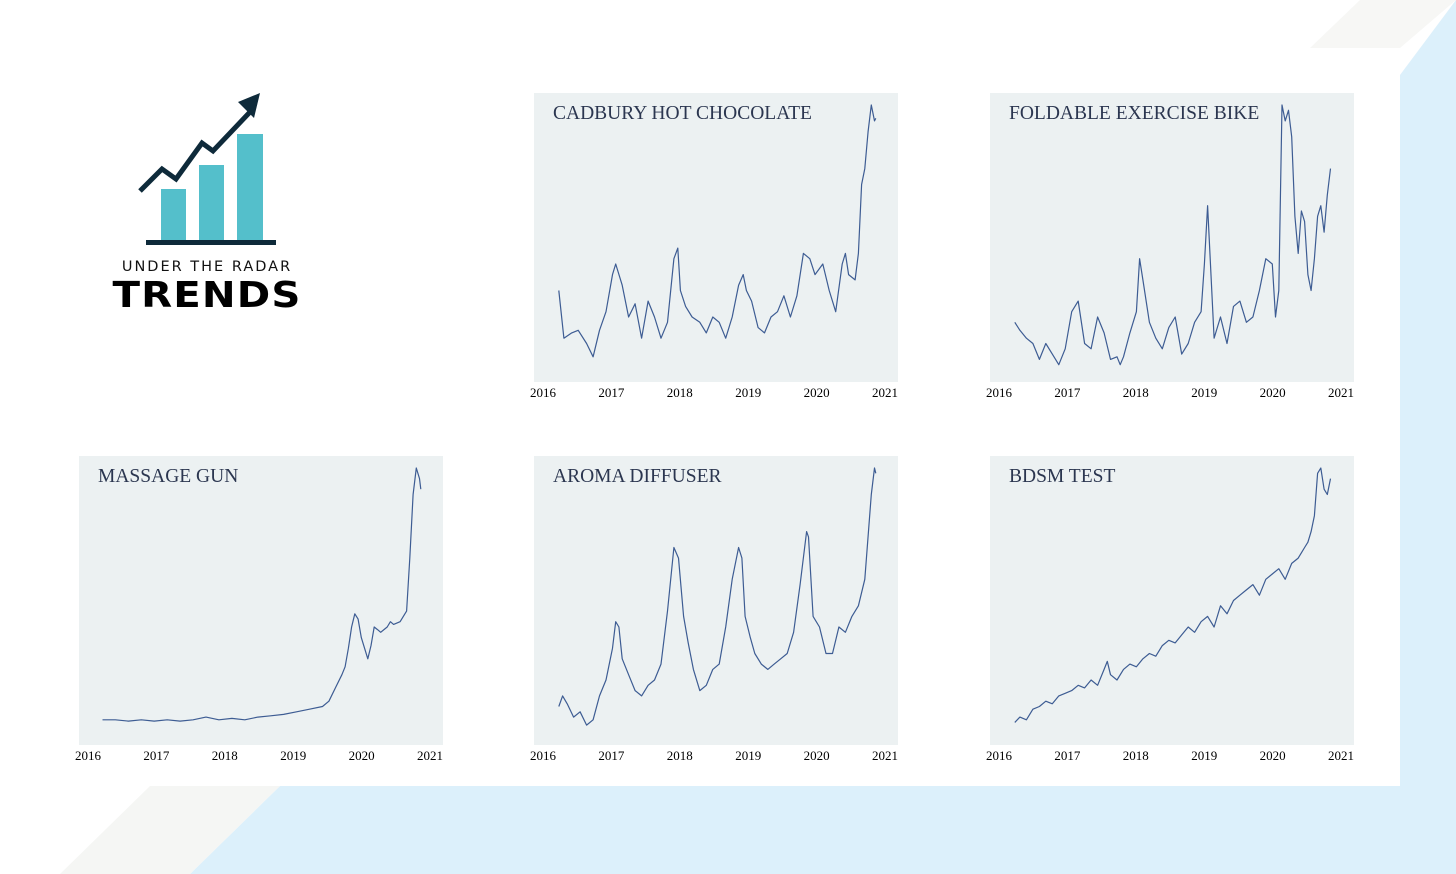  Describe the element at coordinates (1134, 113) in the screenshot. I see `chart-title: FOLDABLE EXERCISE BIKE` at that location.